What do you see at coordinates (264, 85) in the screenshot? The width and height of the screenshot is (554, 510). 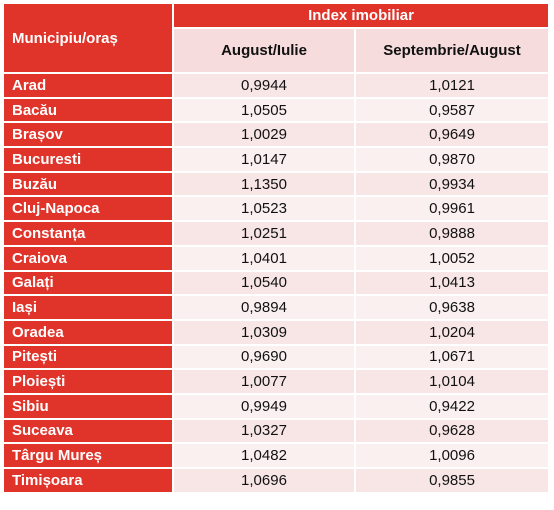 I see `august-july-index-cell: 0,9944` at bounding box center [264, 85].